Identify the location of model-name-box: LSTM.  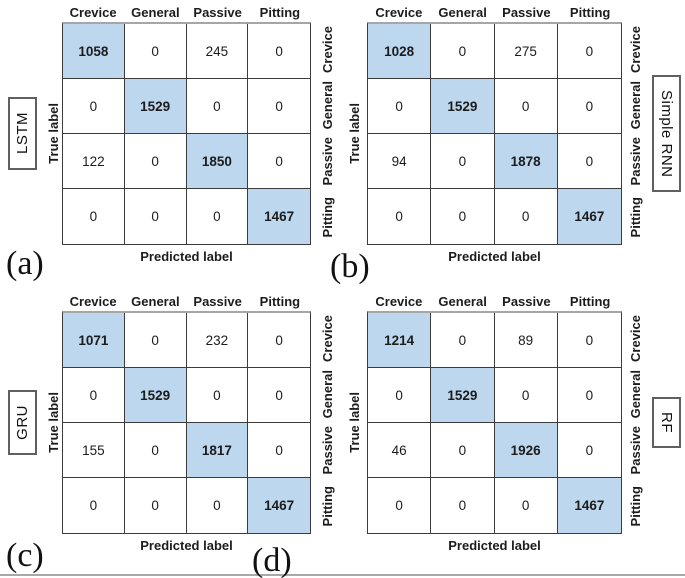
(22, 133).